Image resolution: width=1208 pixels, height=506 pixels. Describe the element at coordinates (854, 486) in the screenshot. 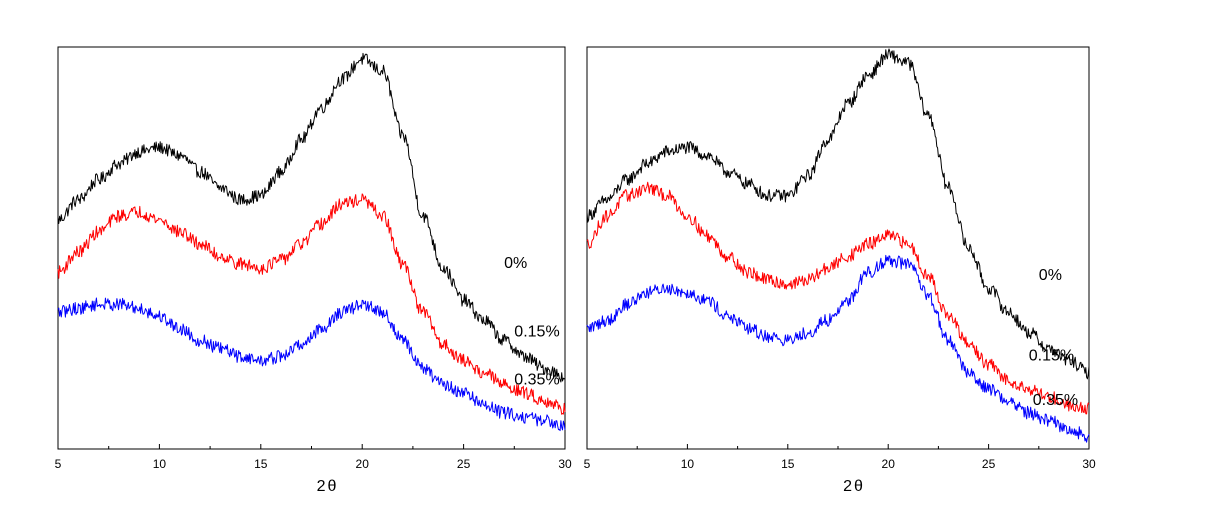

I see `x-axis-label-right: 2θ` at that location.